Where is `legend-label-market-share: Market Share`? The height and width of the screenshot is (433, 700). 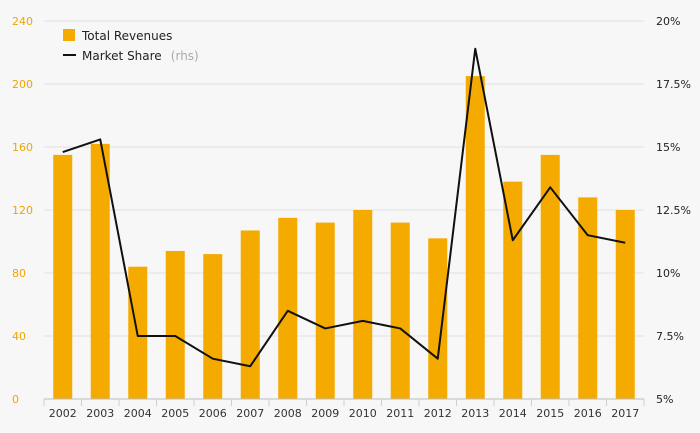 legend-label-market-share: Market Share is located at coordinates (122, 56).